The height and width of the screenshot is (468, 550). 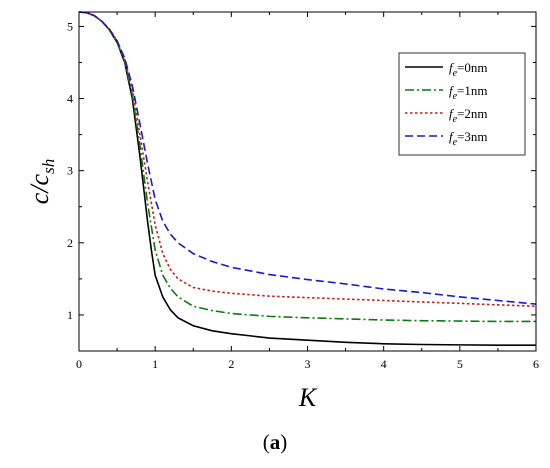 I want to click on y-tick-label: 2, so click(x=70, y=243).